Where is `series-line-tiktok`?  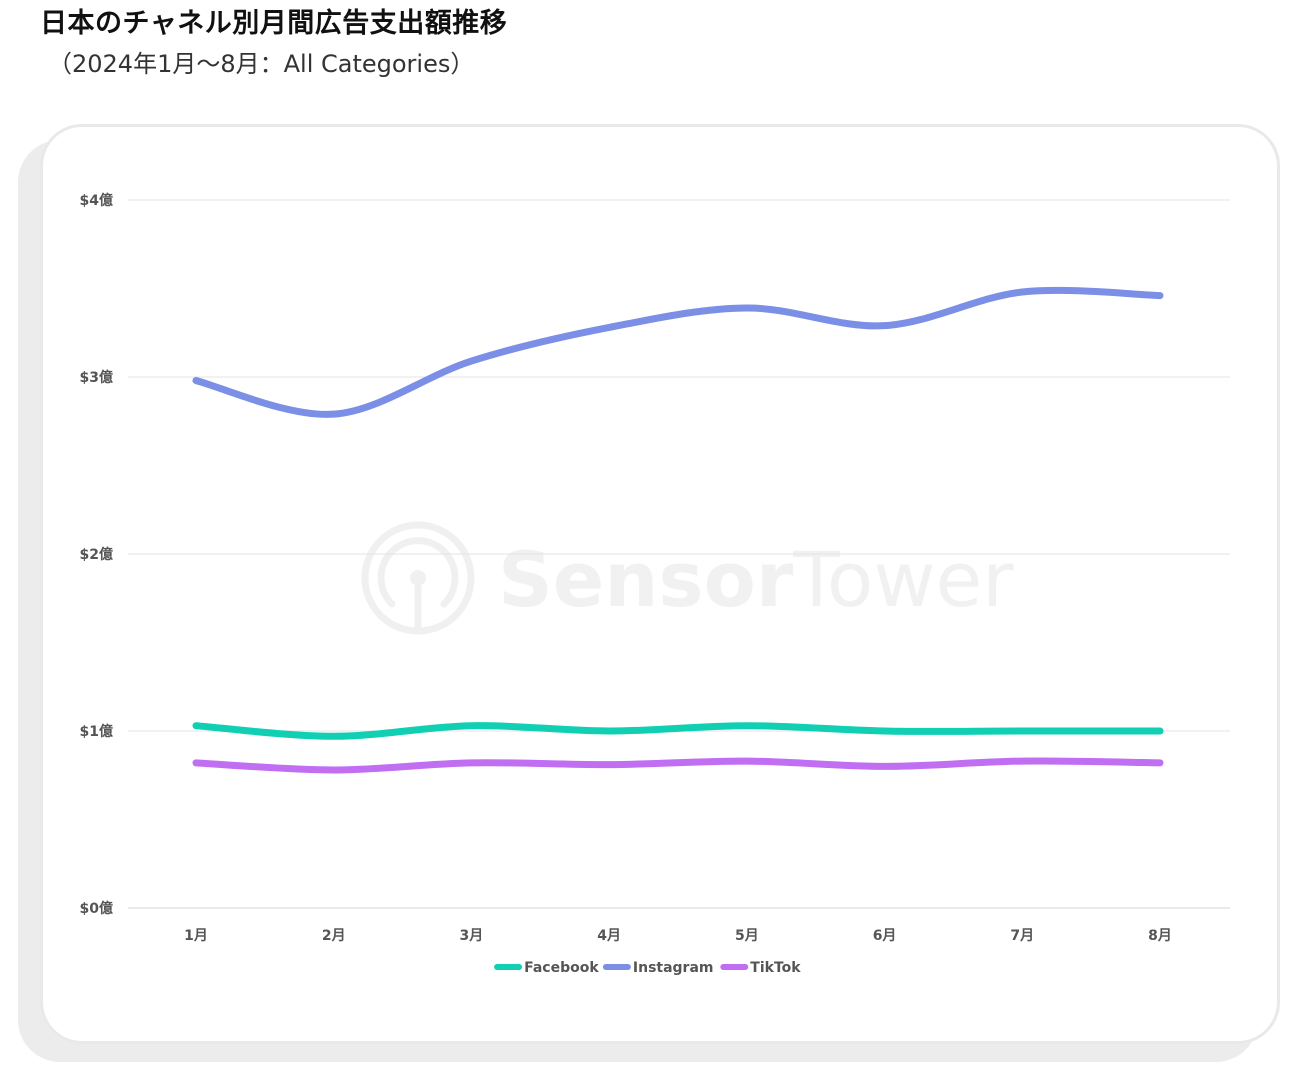
series-line-tiktok is located at coordinates (678, 765).